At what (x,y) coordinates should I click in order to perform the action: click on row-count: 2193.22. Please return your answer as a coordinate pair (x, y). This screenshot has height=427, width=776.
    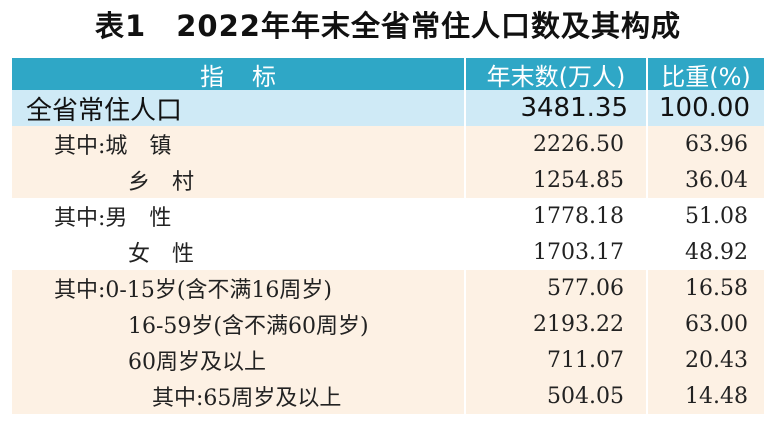
    Looking at the image, I should click on (555, 324).